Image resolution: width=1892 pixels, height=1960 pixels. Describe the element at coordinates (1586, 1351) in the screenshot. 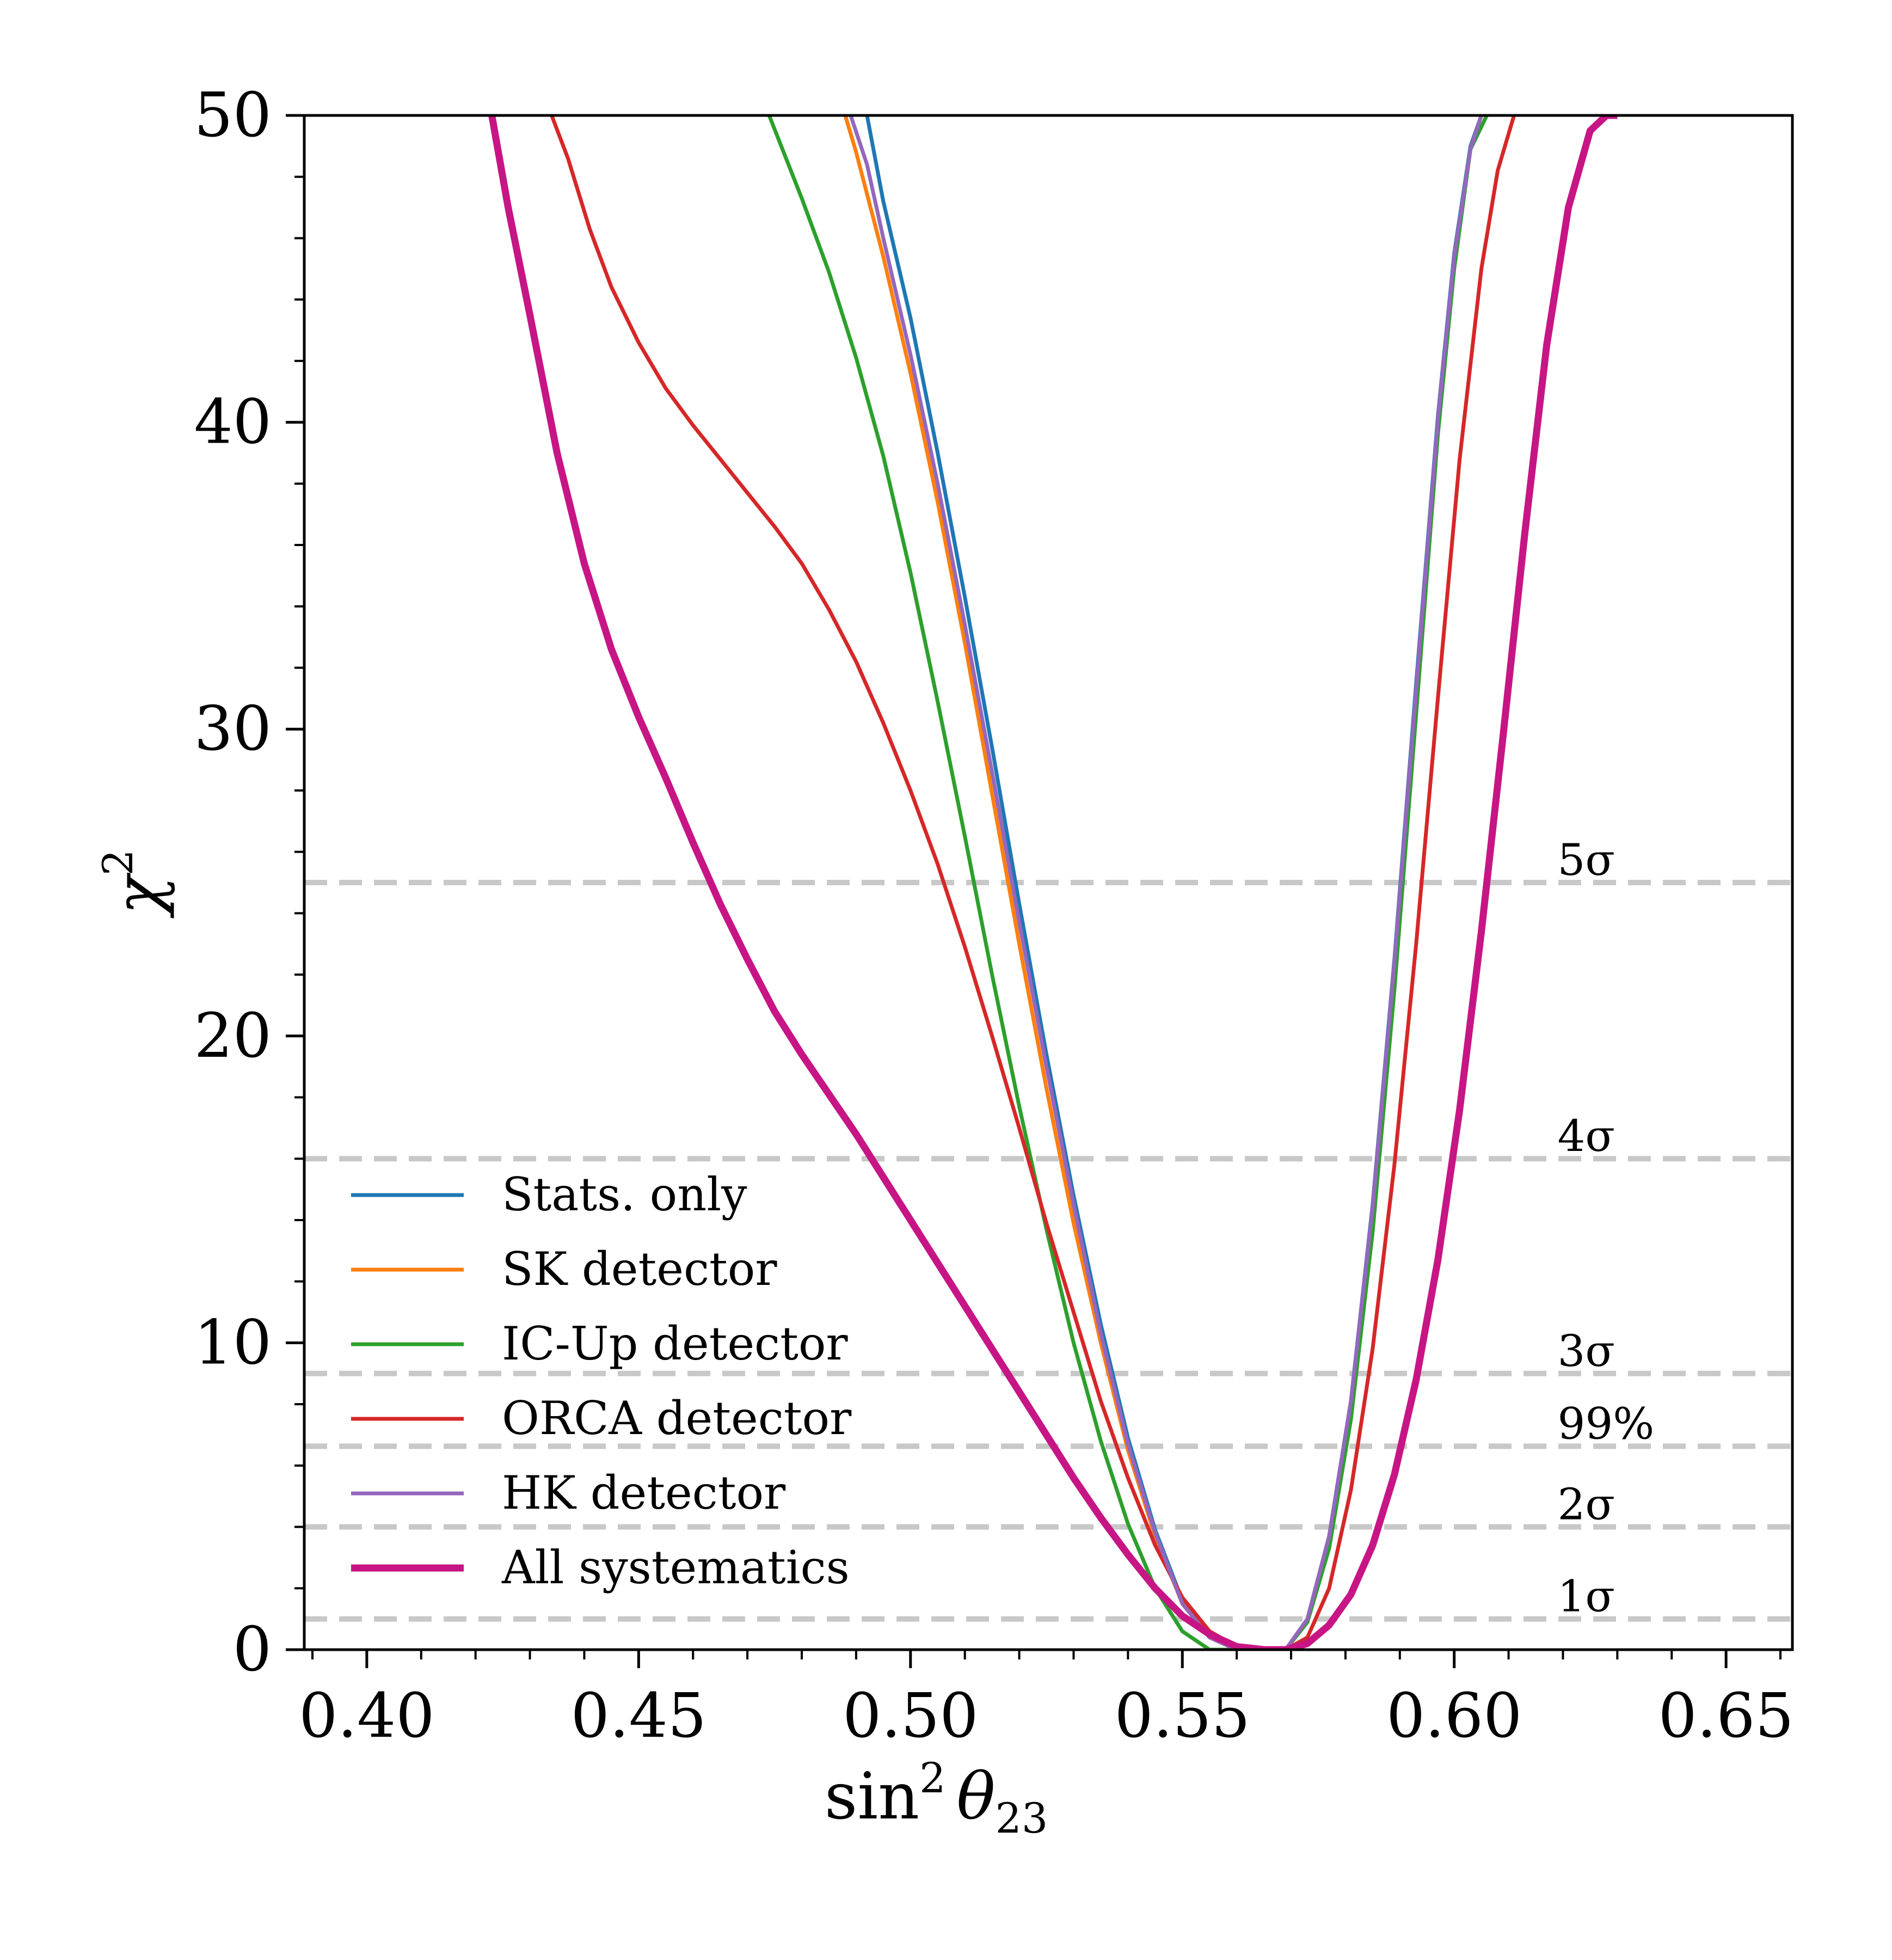

I see `significance-label: 3σ` at that location.